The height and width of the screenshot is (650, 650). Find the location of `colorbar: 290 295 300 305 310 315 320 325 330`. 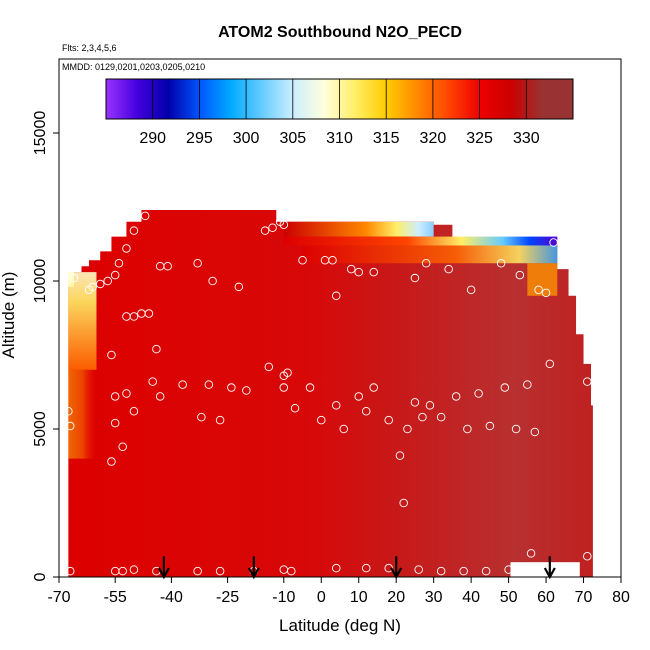

colorbar: 290 295 300 305 310 315 320 325 330 is located at coordinates (339, 112).